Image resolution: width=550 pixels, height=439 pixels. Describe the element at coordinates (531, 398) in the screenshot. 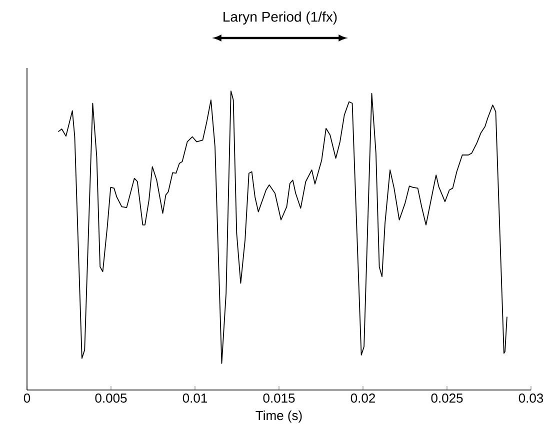

I see `x-tick-label: 0.03` at that location.